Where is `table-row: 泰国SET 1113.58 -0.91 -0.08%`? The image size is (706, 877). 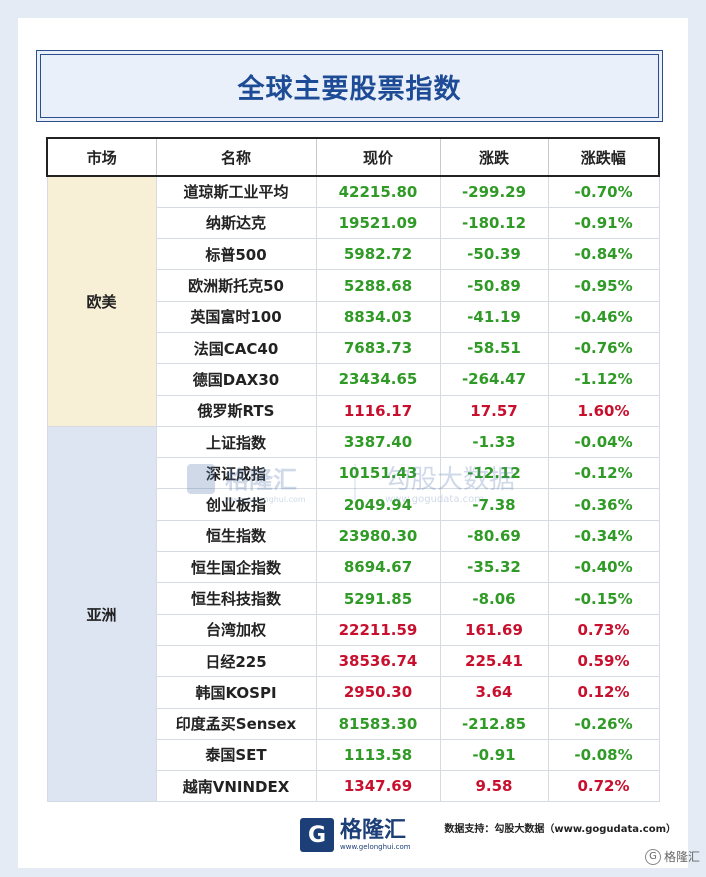 table-row: 泰国SET 1113.58 -0.91 -0.08% is located at coordinates (353, 755).